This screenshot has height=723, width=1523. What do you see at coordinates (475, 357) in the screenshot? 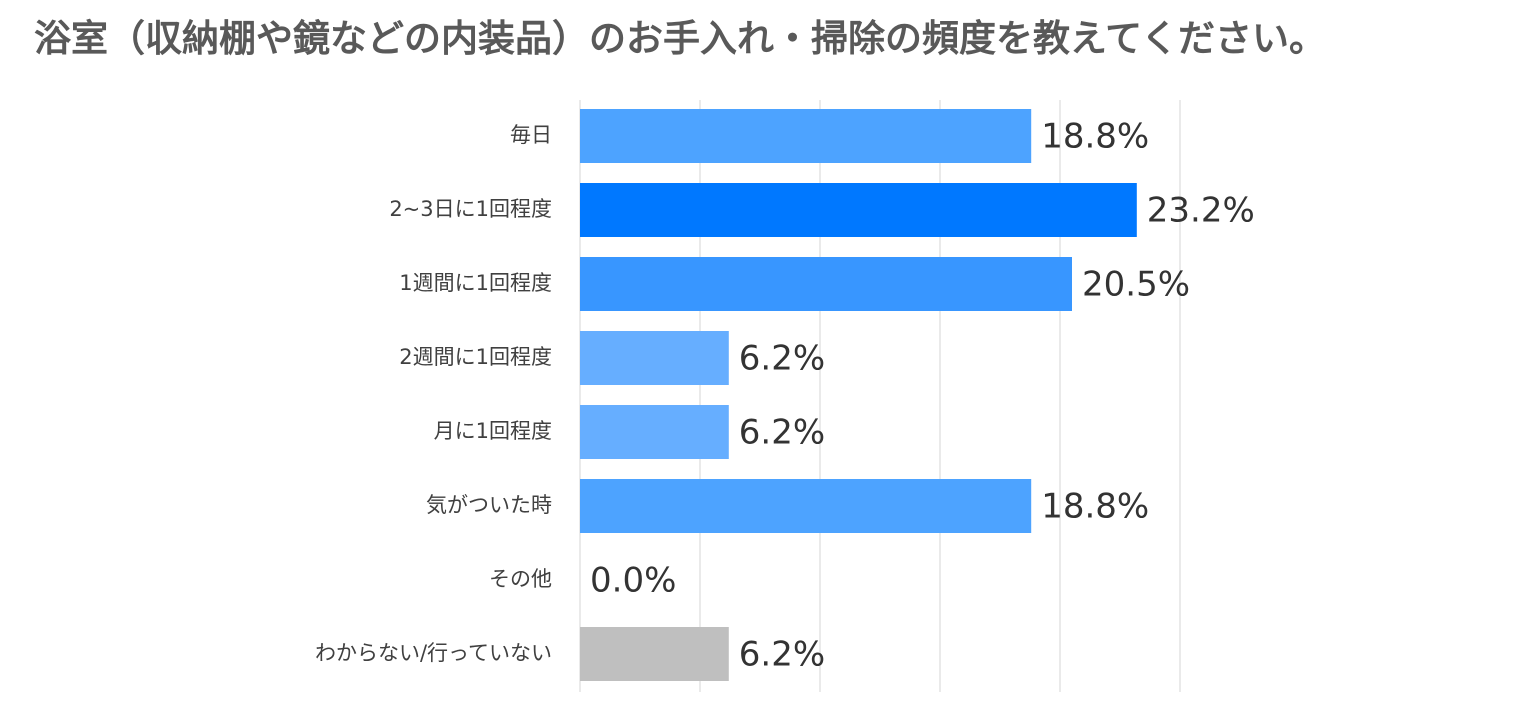
I see `category-label-3: 2週間に1回程度` at bounding box center [475, 357].